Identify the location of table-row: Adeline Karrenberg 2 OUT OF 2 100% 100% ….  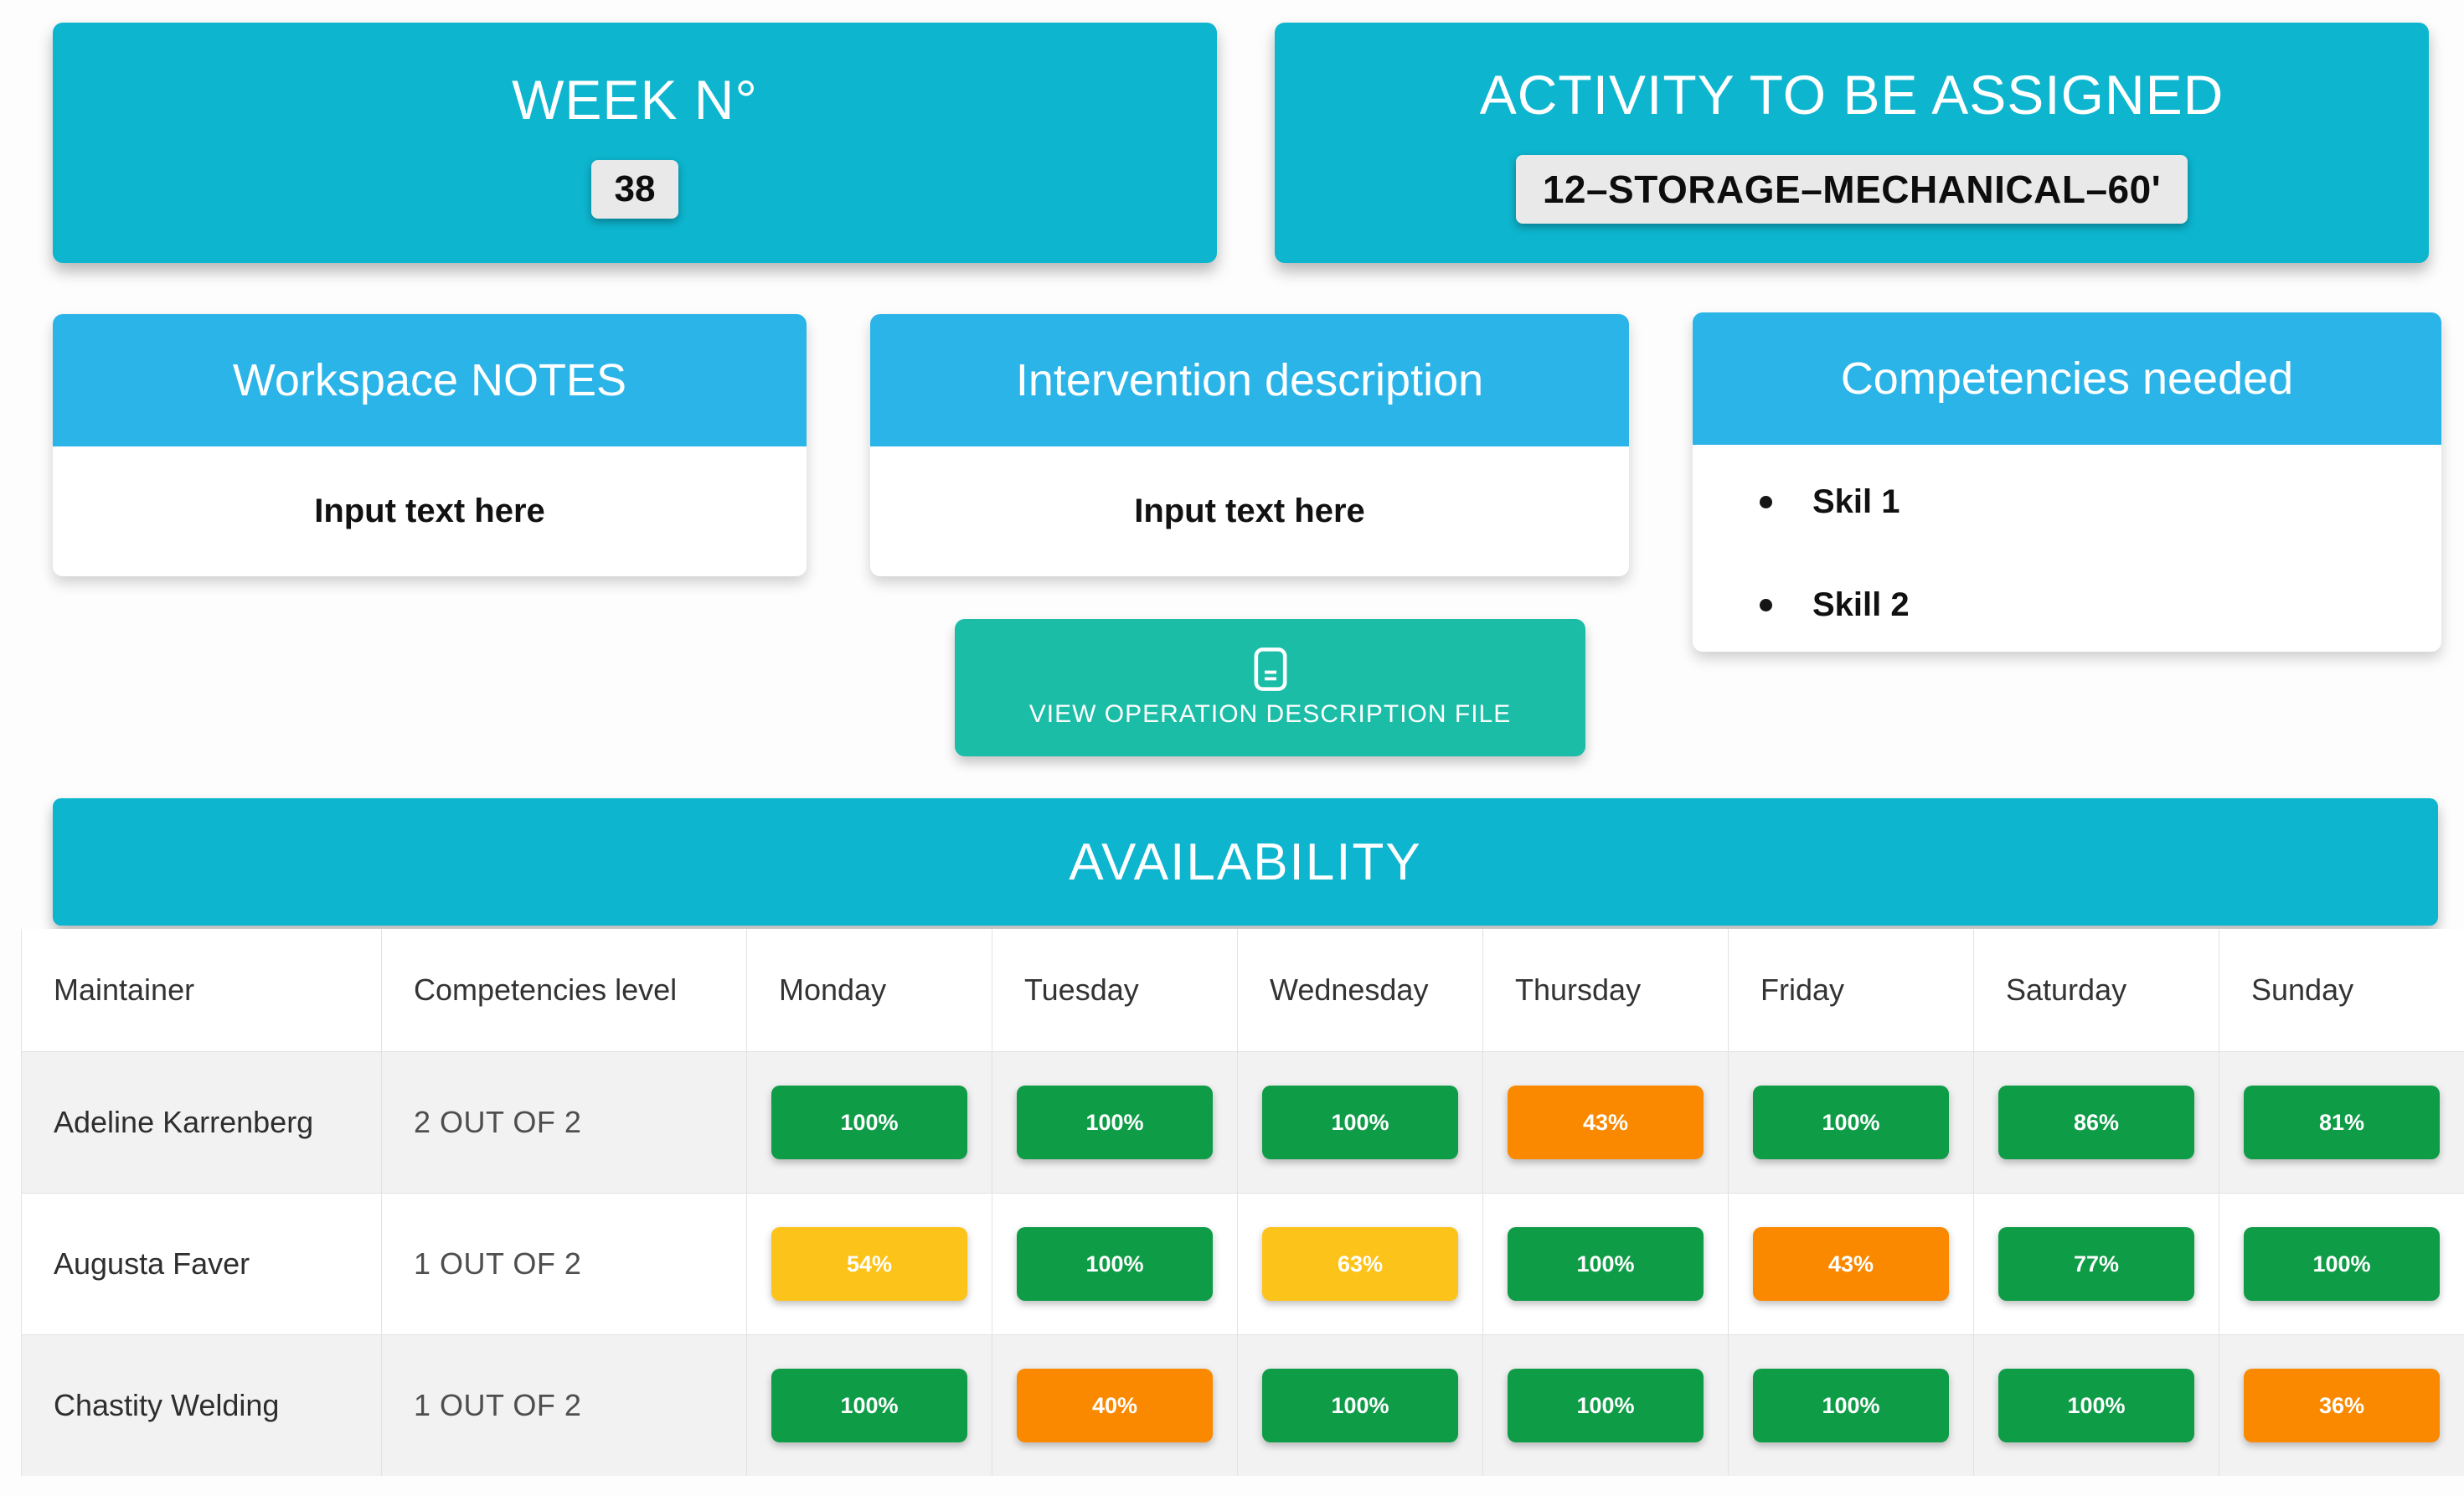
(1242, 1122).